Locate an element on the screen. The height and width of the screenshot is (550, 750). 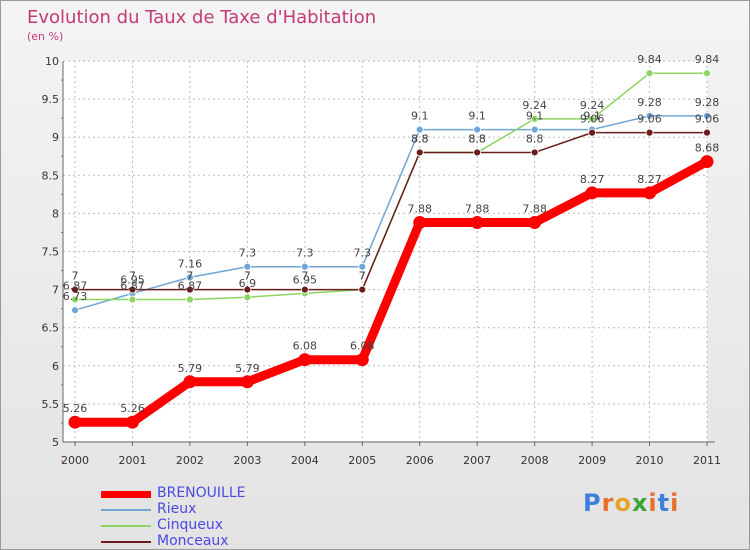
x-tick-label: 2002 is located at coordinates (190, 460).